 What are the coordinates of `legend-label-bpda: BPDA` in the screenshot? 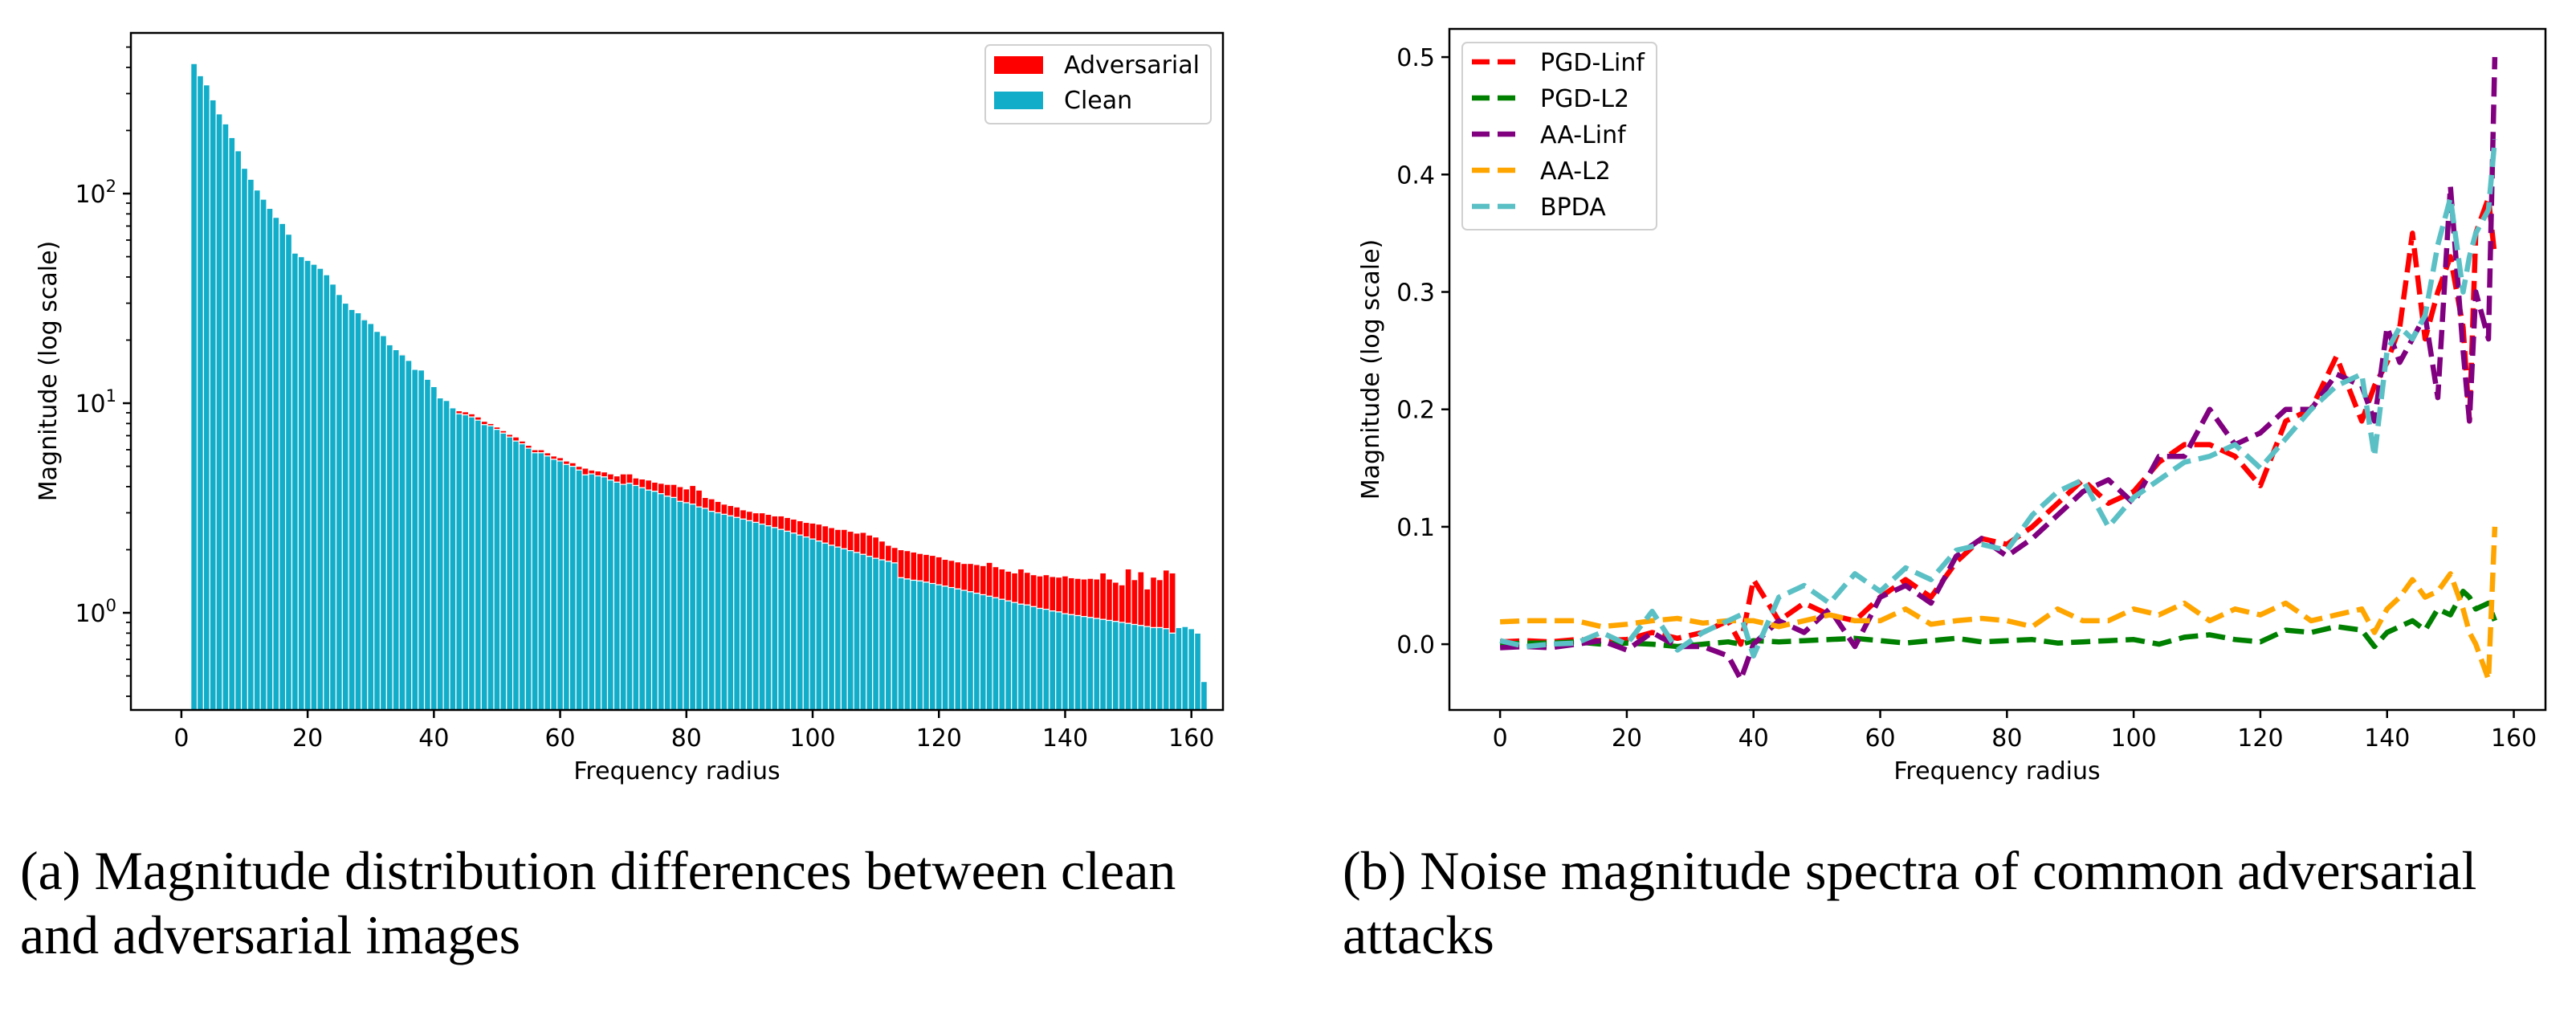 It's located at (1573, 208).